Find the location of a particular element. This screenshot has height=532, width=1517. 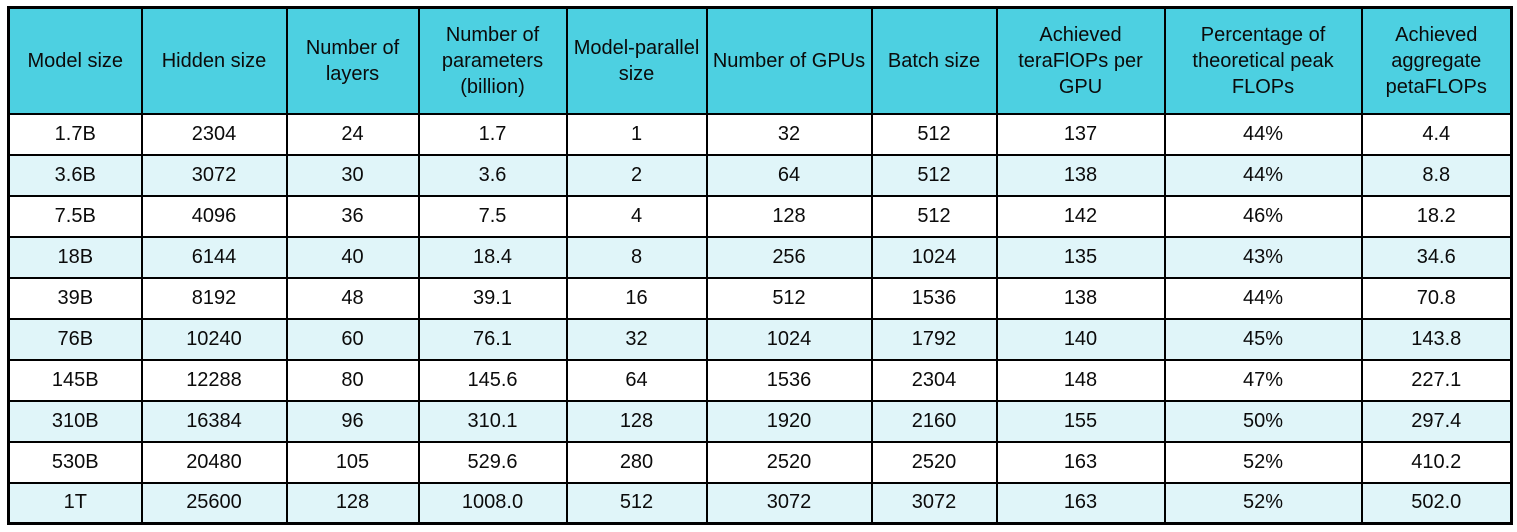

column-header: Achieved teraFlOPs per GPU is located at coordinates (1080, 60).